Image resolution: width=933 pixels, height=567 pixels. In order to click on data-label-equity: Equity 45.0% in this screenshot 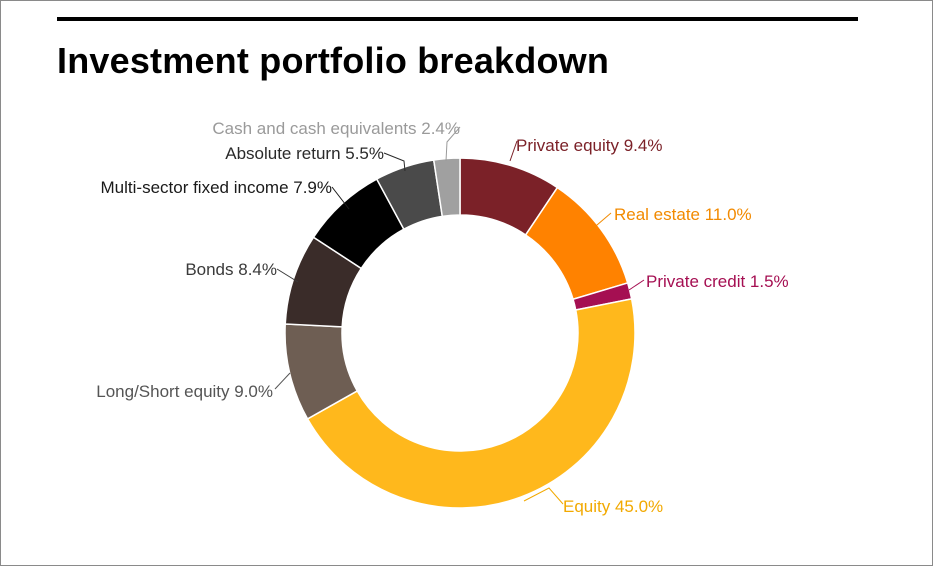, I will do `click(613, 506)`.